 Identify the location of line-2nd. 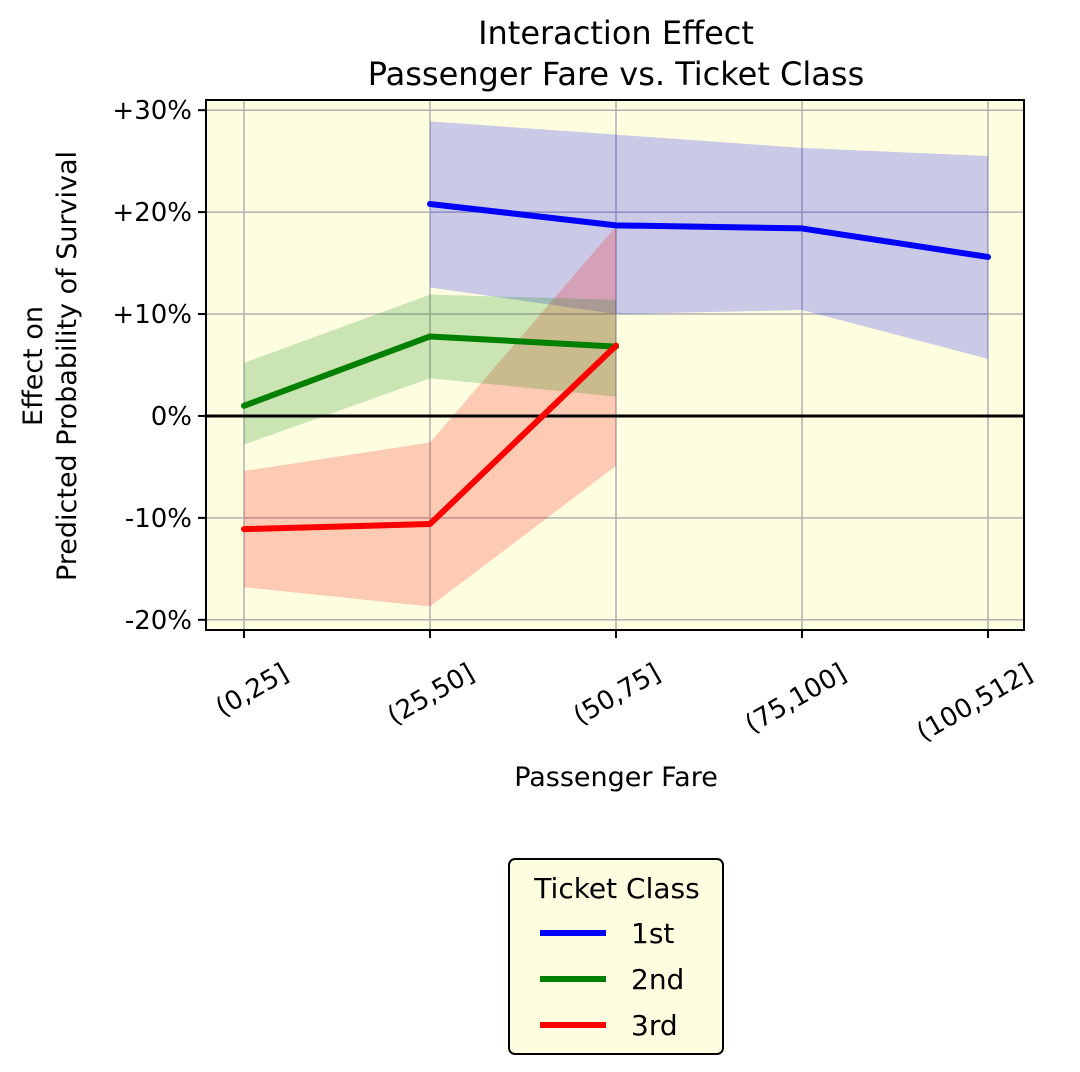
(430, 371).